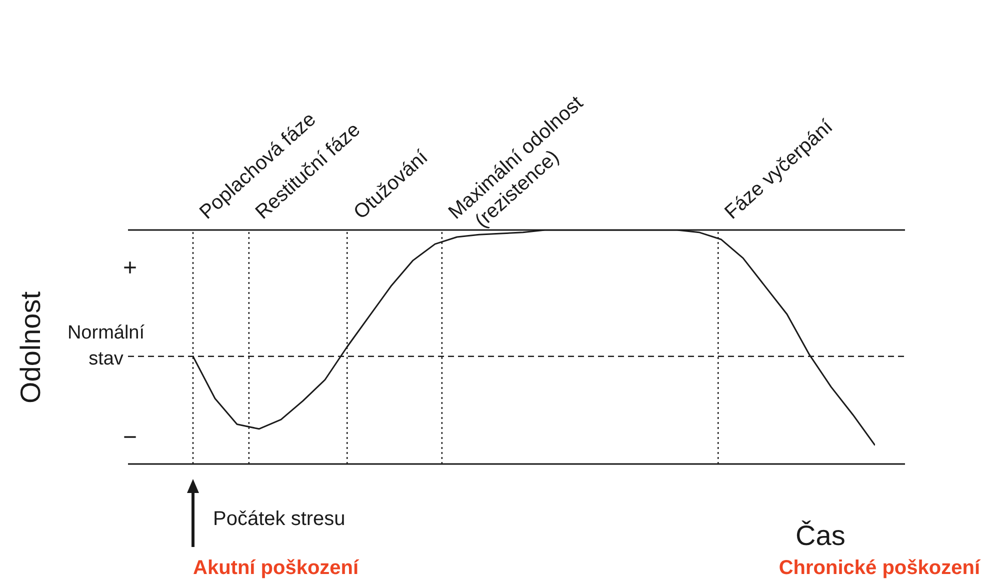 The image size is (990, 588). What do you see at coordinates (821, 535) in the screenshot?
I see `x-axis-title: Čas` at bounding box center [821, 535].